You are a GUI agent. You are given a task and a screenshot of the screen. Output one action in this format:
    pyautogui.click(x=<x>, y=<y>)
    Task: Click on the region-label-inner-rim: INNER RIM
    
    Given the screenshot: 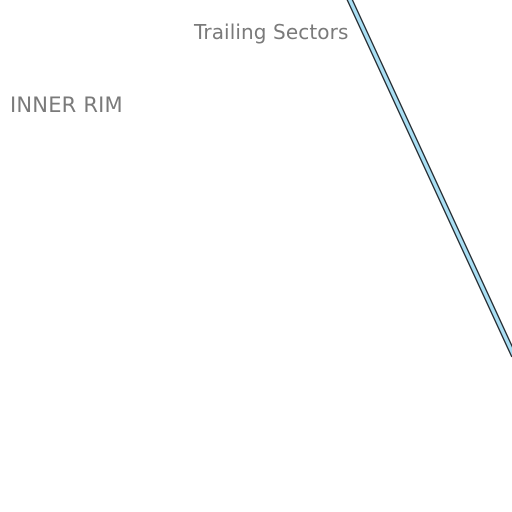 What is the action you would take?
    pyautogui.click(x=66, y=105)
    